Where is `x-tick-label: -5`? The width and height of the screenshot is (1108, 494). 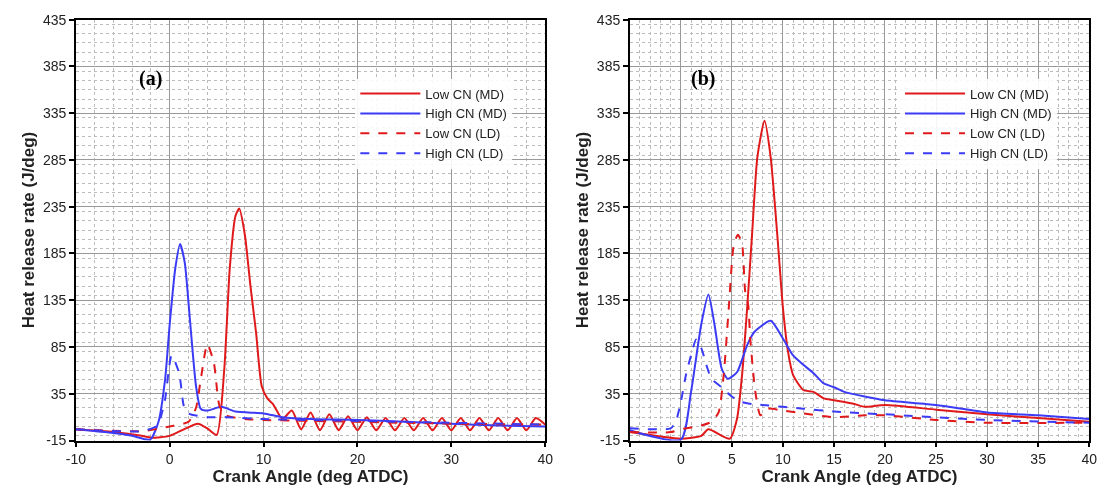
x-tick-label: -5 is located at coordinates (630, 459).